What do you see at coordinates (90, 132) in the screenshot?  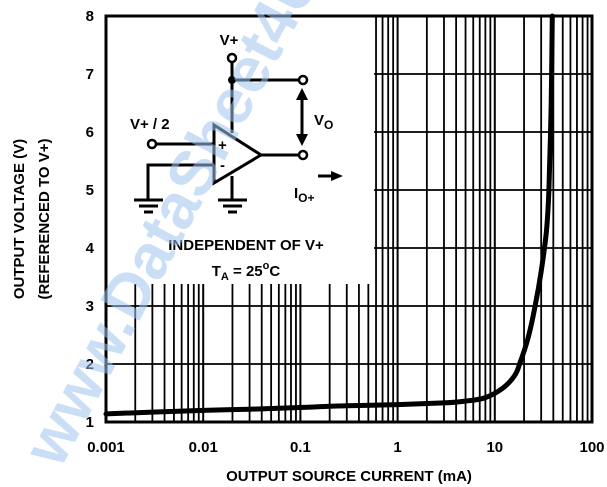 I see `y-tick-label: 6` at bounding box center [90, 132].